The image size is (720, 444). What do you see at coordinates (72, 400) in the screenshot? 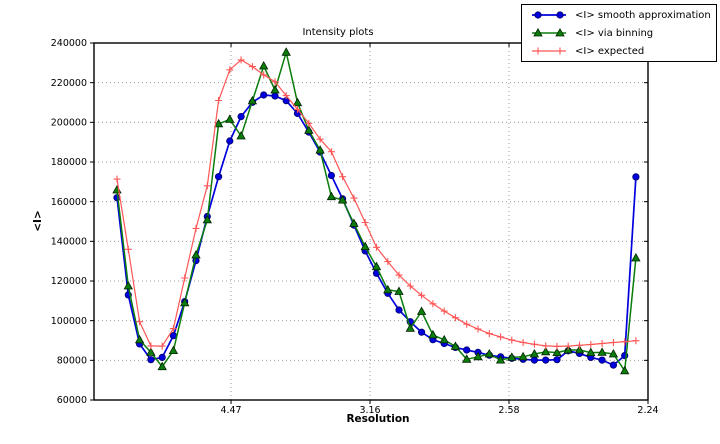
I see `y-tick-label: 60000` at bounding box center [72, 400].